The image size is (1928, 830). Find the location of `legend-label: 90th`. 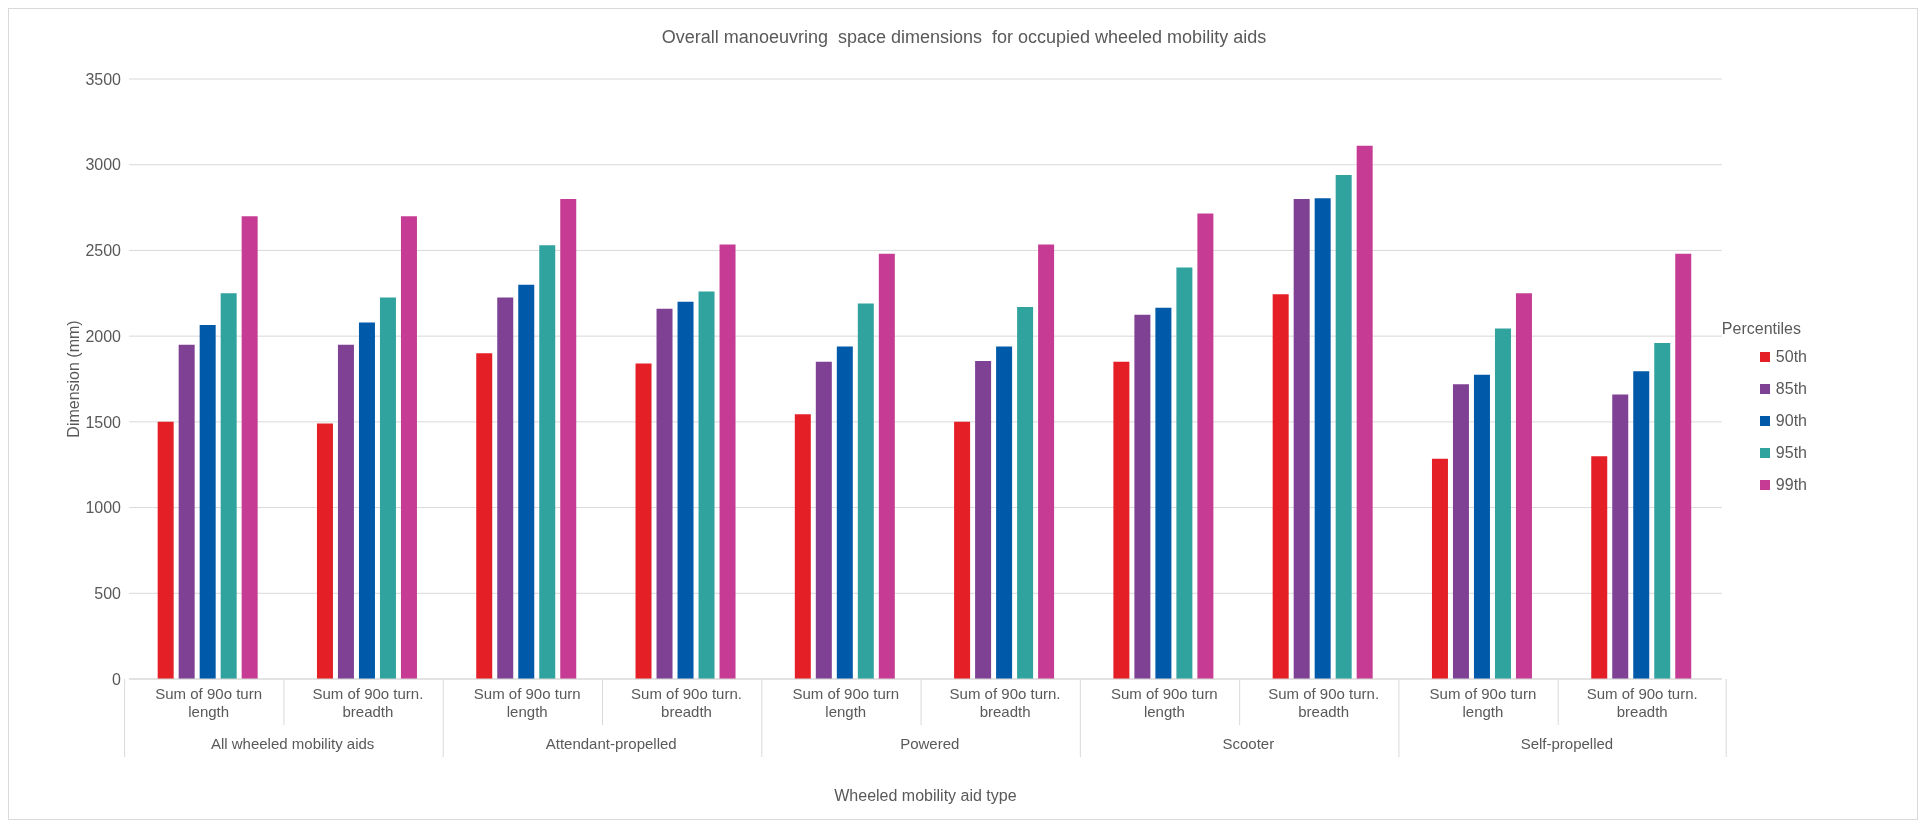

legend-label: 90th is located at coordinates (1791, 421).